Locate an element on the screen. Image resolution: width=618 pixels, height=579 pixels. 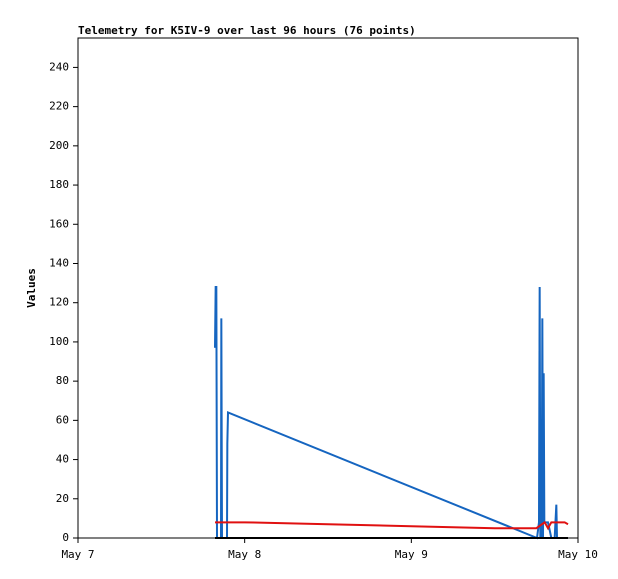
x-tick-label: May 7 is located at coordinates (77, 554).